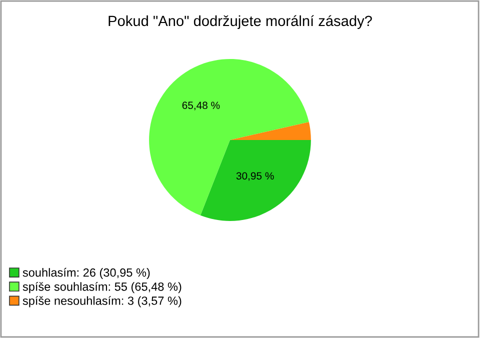 The image size is (480, 338). I want to click on data-label: 65,48 %, so click(201, 106).